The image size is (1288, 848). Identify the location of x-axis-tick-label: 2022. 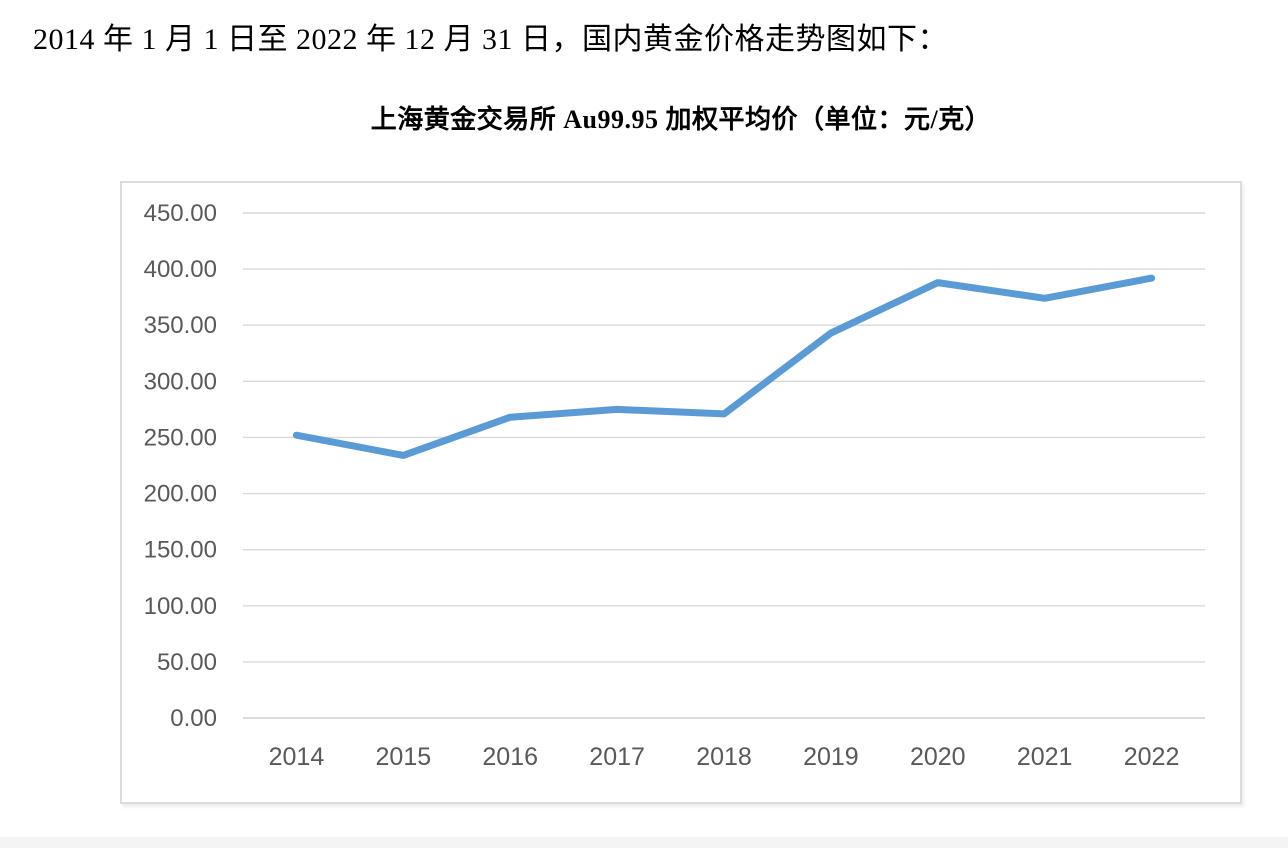
(1152, 757).